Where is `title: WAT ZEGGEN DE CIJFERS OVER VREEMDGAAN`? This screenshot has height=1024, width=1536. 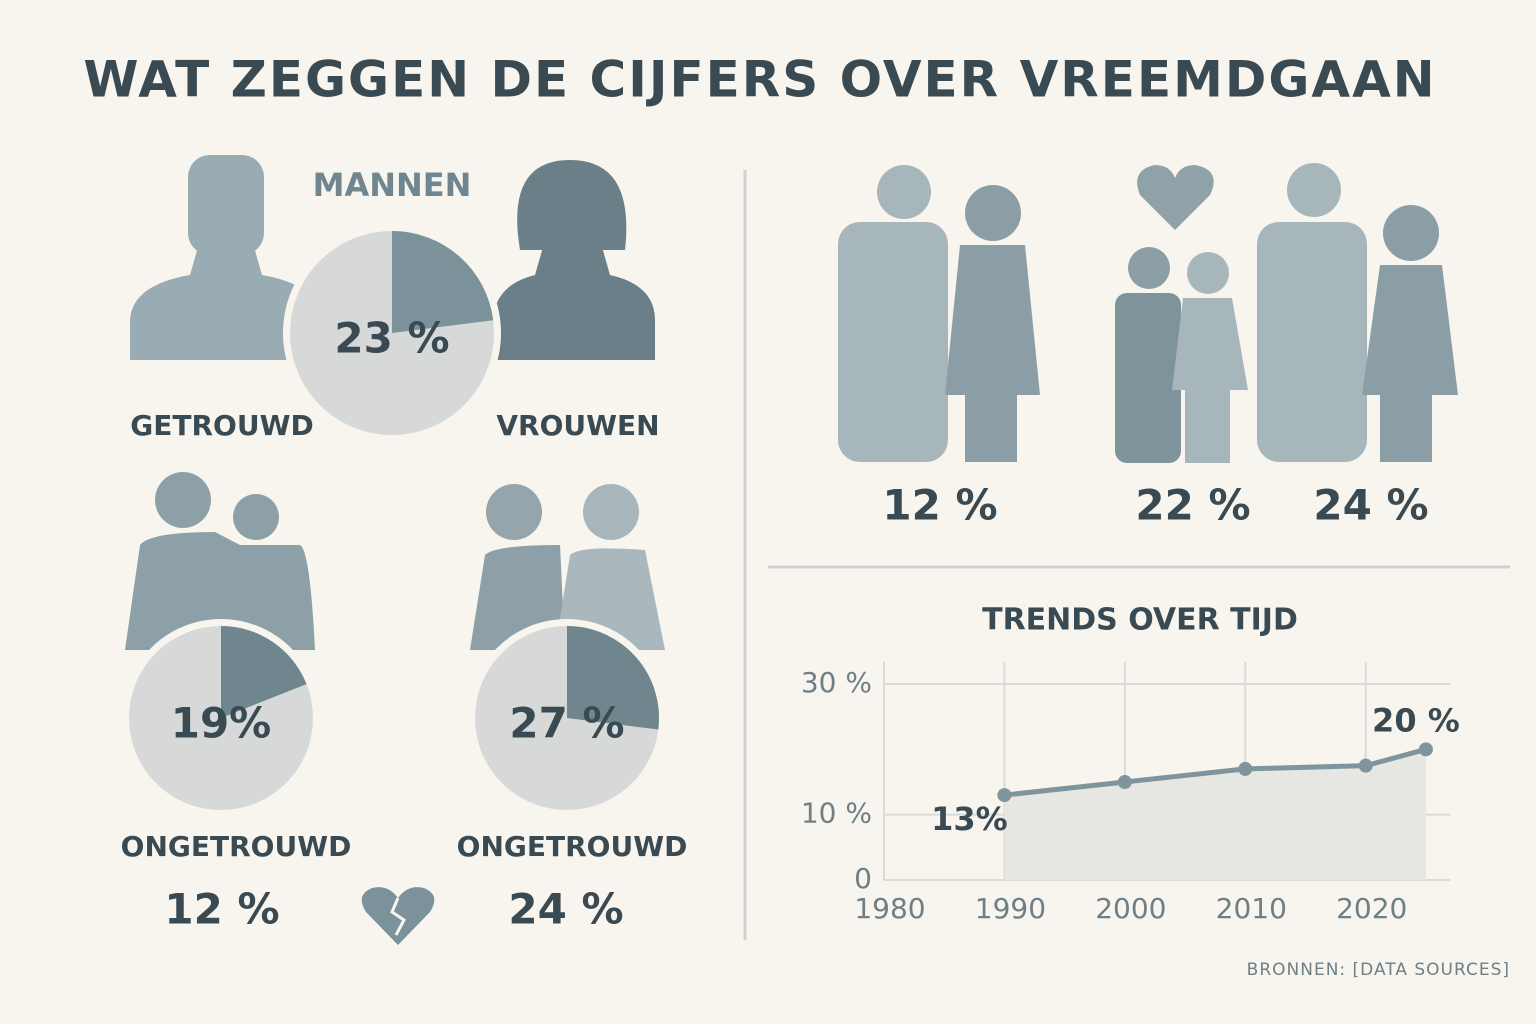 title: WAT ZEGGEN DE CIJFERS OVER VREEMDGAAN is located at coordinates (759, 80).